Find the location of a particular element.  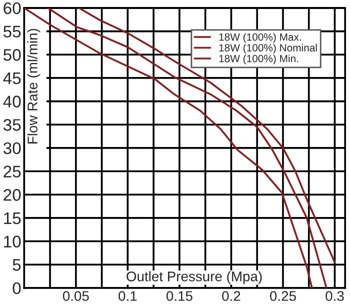

y-tick-label: 0 is located at coordinates (16, 288).